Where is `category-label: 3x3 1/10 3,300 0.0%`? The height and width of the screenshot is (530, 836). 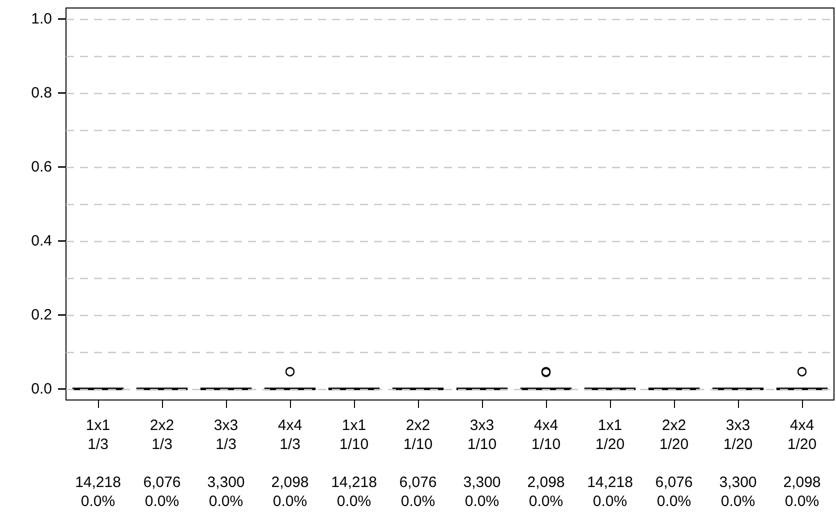
category-label: 3x3 1/10 3,300 0.0% is located at coordinates (482, 463).